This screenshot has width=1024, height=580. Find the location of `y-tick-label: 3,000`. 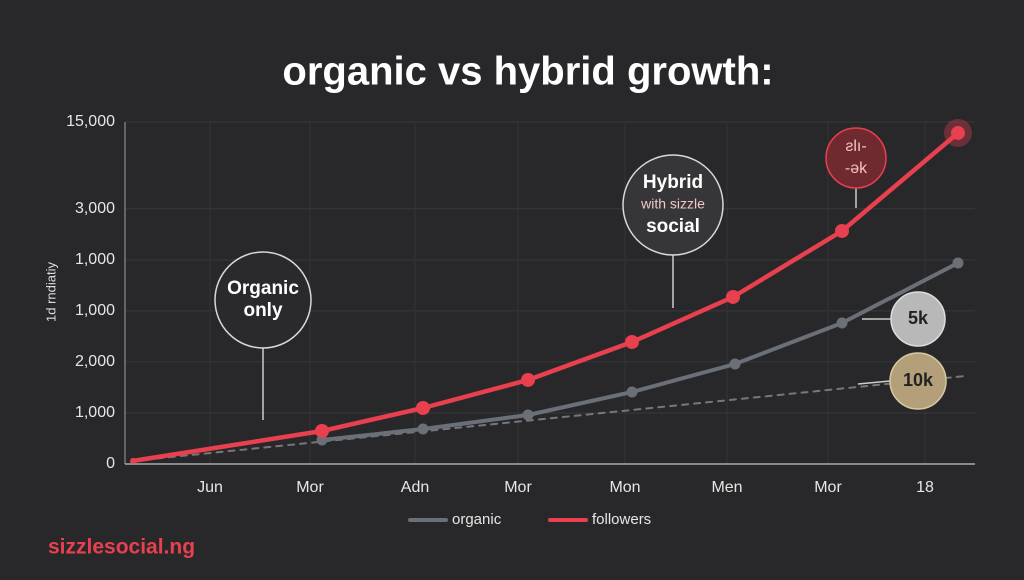

y-tick-label: 3,000 is located at coordinates (95, 208).